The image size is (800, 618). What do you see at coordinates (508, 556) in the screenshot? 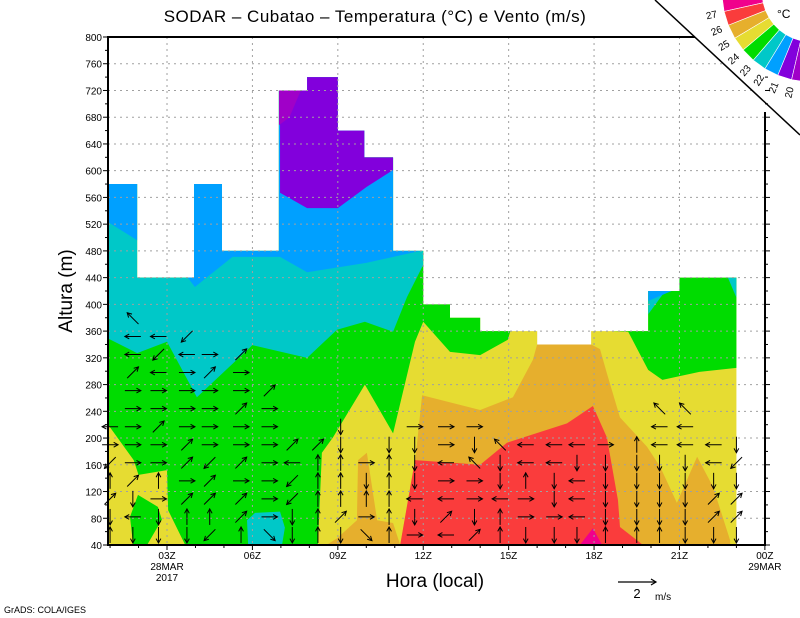
I see `x-tick-label: 15Z` at bounding box center [508, 556].